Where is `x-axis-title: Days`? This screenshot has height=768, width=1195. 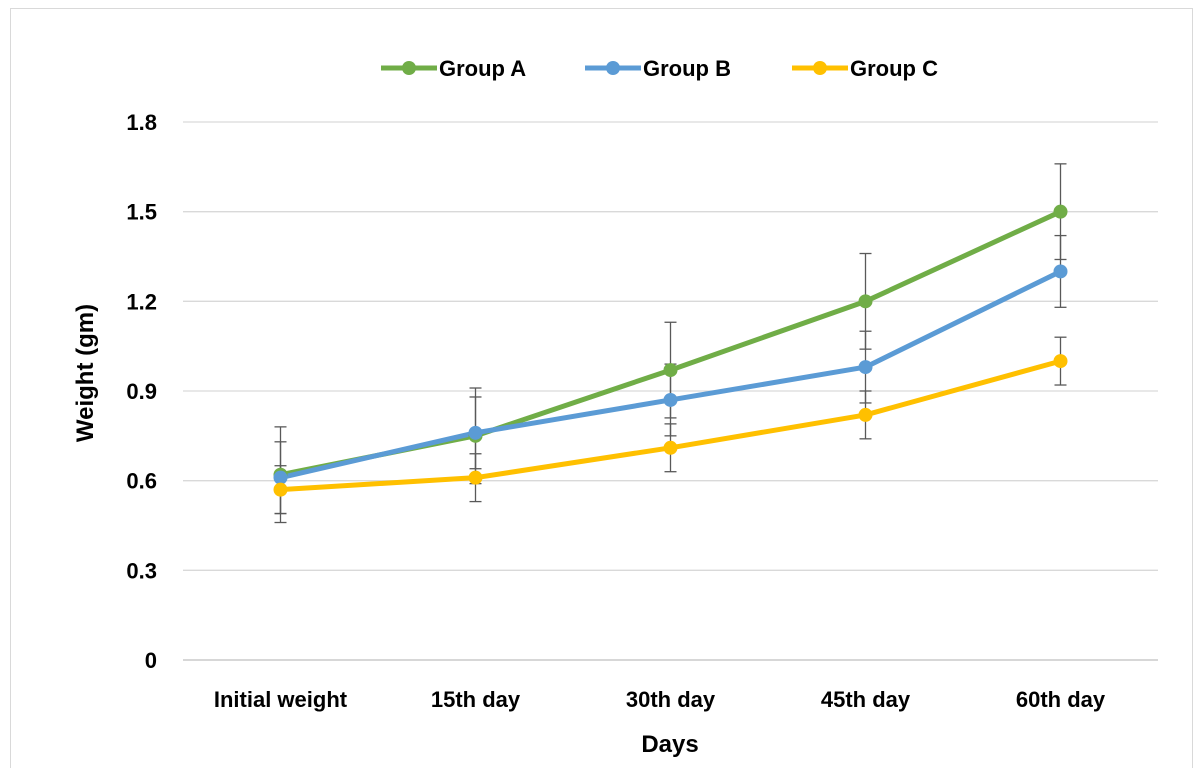 x-axis-title: Days is located at coordinates (669, 744).